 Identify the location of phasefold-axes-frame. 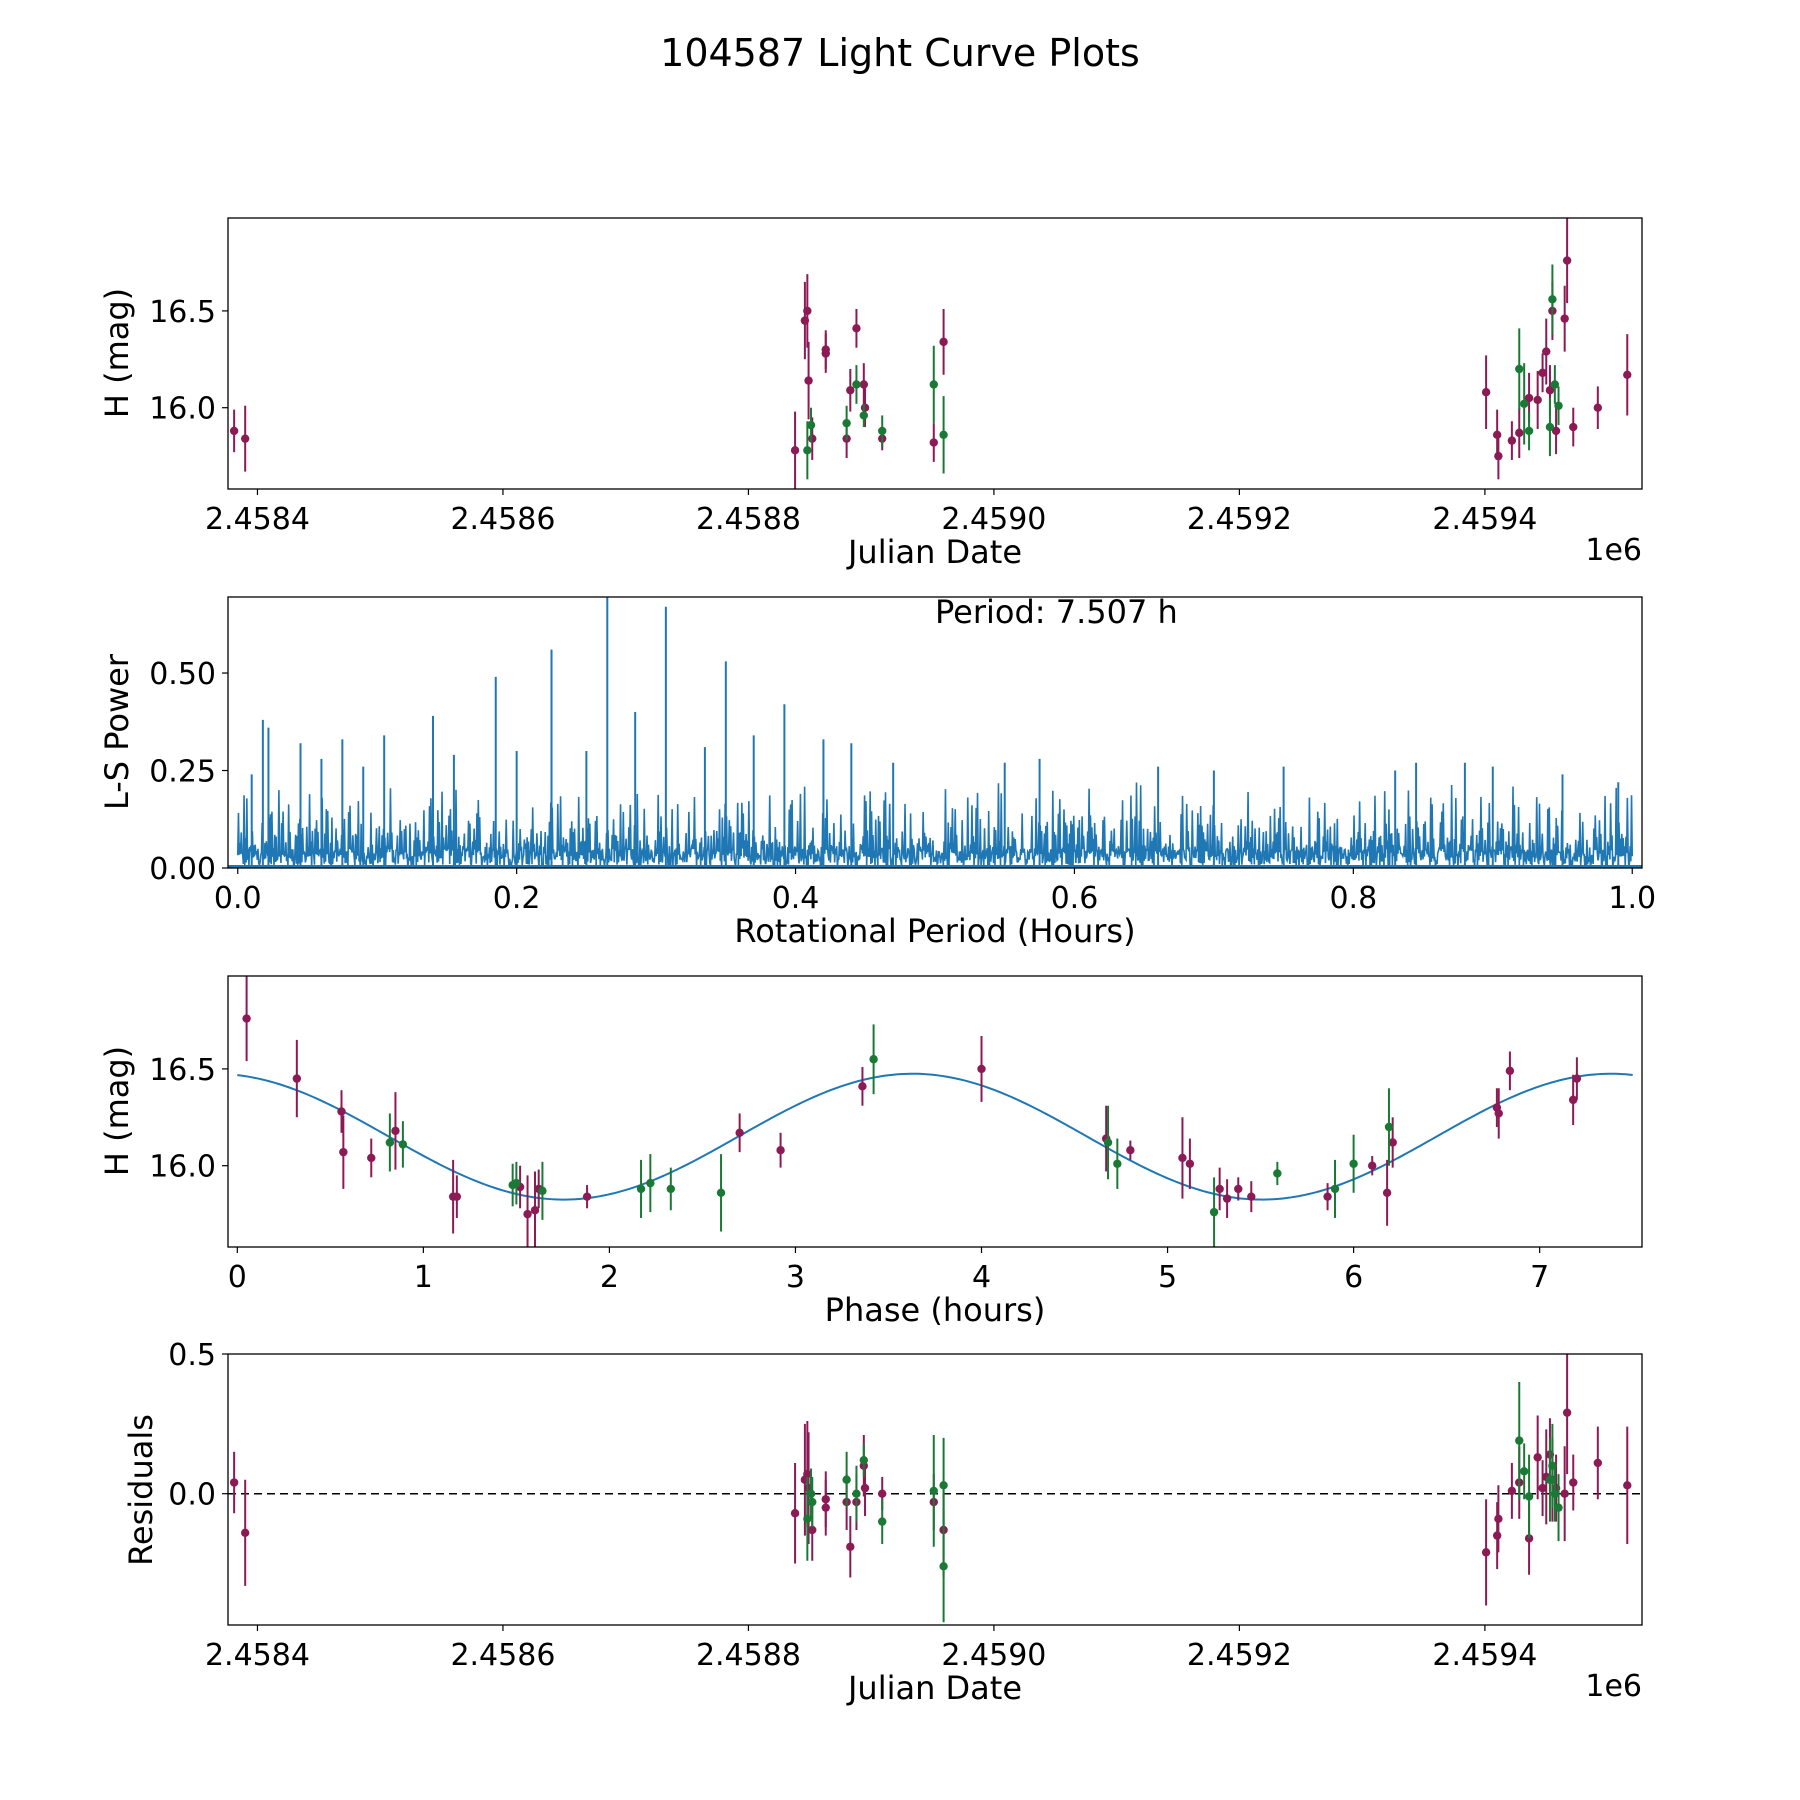
(935, 1111).